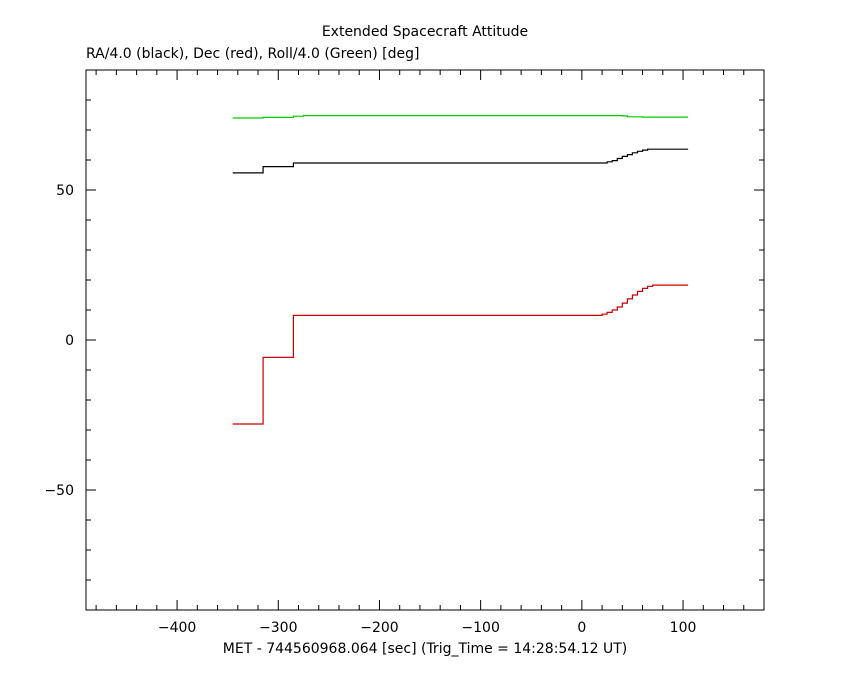 The height and width of the screenshot is (680, 850). Describe the element at coordinates (581, 628) in the screenshot. I see `x-tick-label: 0` at that location.